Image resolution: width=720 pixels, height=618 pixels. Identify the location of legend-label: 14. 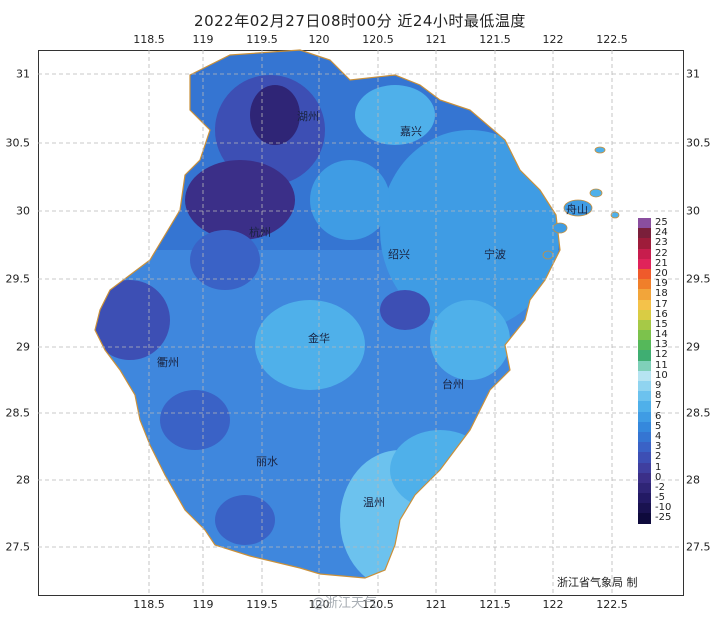
(661, 335).